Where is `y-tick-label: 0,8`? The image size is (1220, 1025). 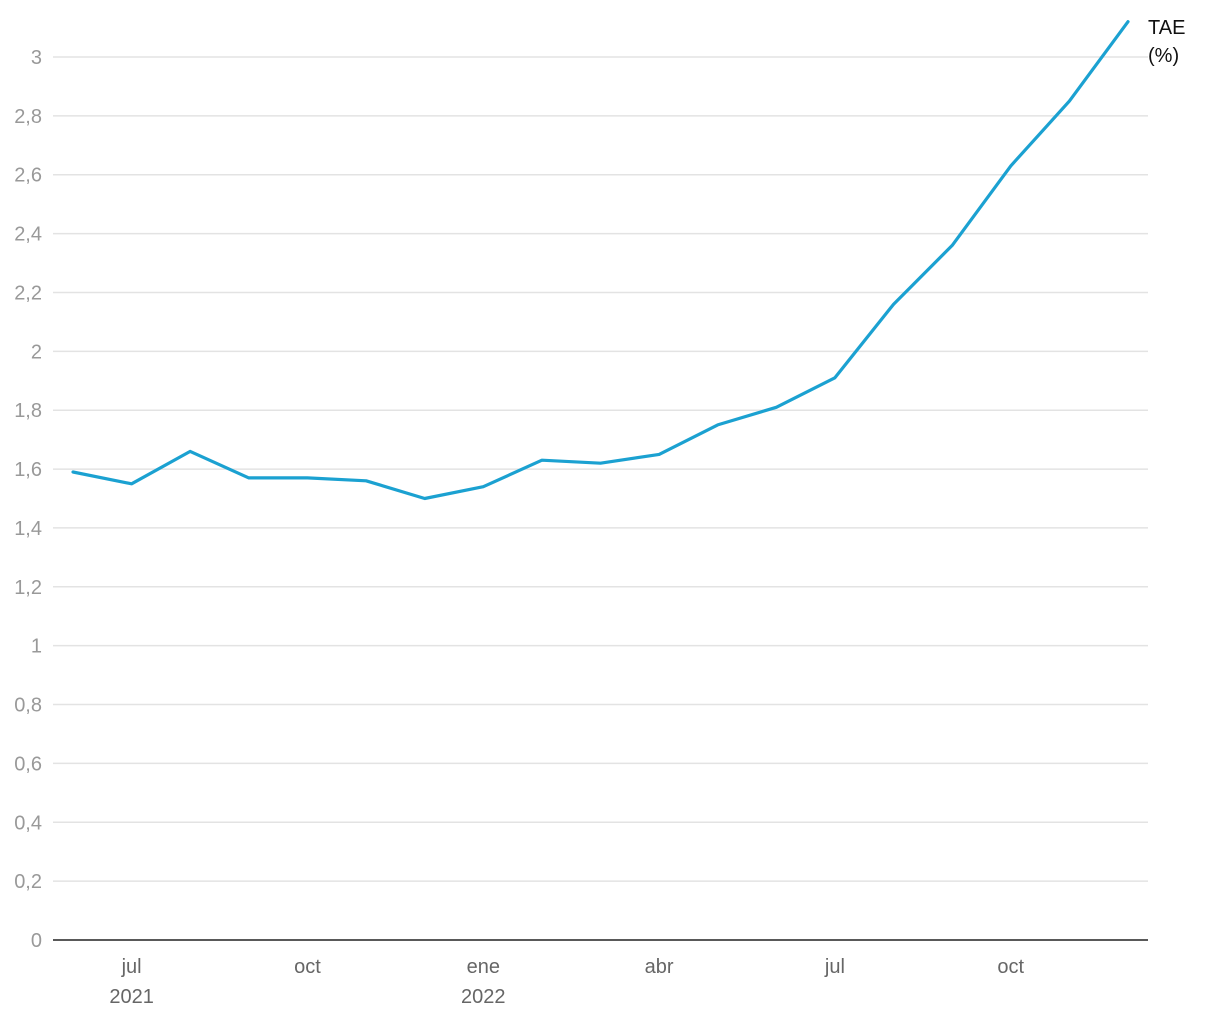
y-tick-label: 0,8 is located at coordinates (28, 706).